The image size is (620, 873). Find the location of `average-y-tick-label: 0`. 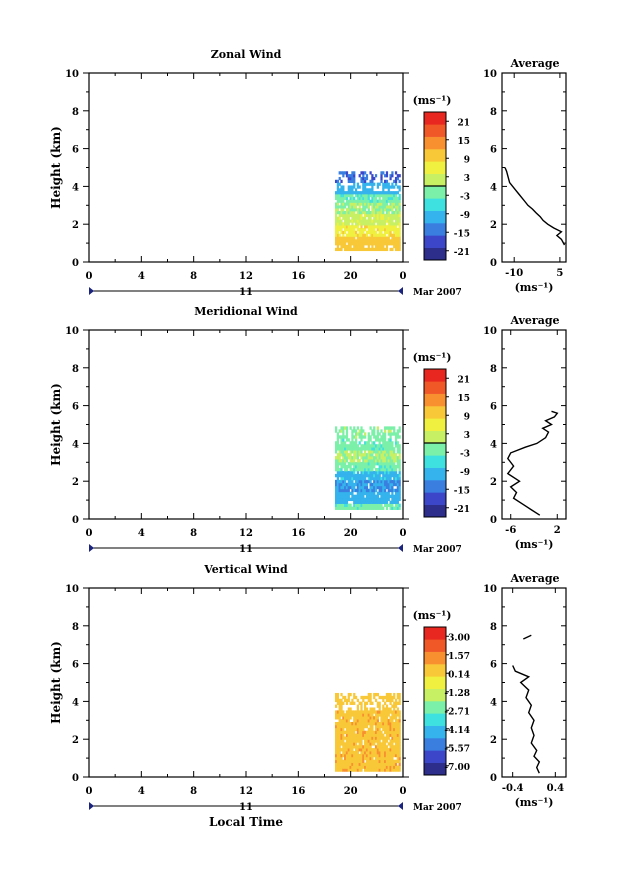

average-y-tick-label: 0 is located at coordinates (493, 520).